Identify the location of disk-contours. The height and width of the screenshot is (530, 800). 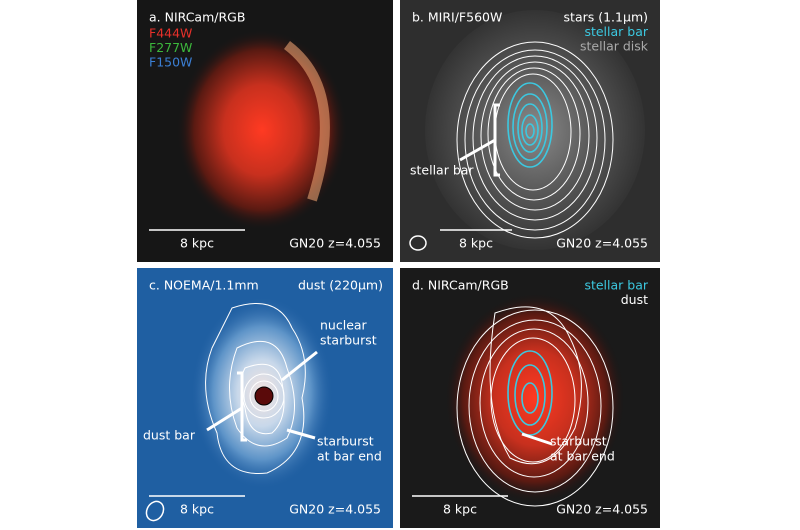
(535, 406).